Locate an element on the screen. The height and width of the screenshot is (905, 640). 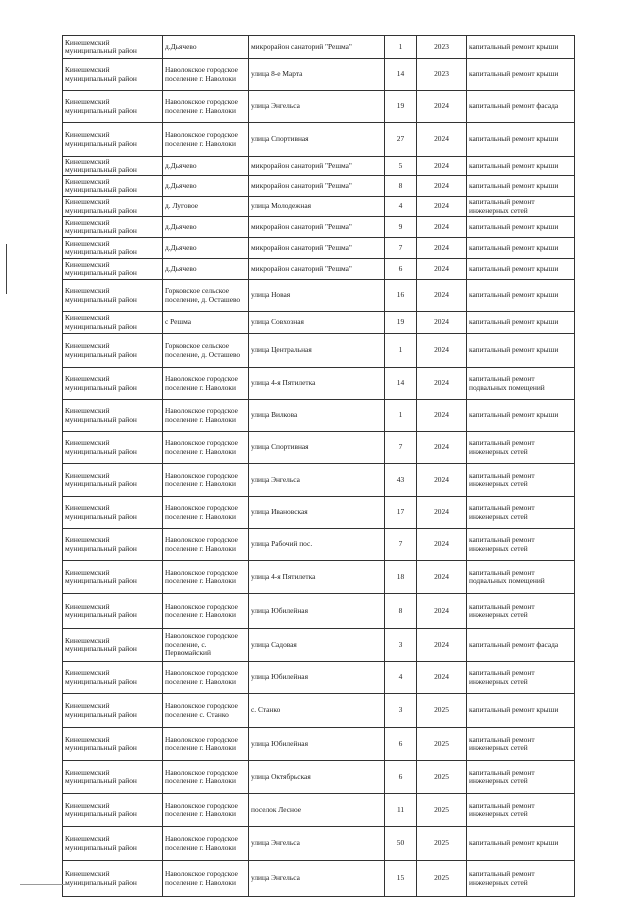
cell-house-number: 5 is located at coordinates (400, 166).